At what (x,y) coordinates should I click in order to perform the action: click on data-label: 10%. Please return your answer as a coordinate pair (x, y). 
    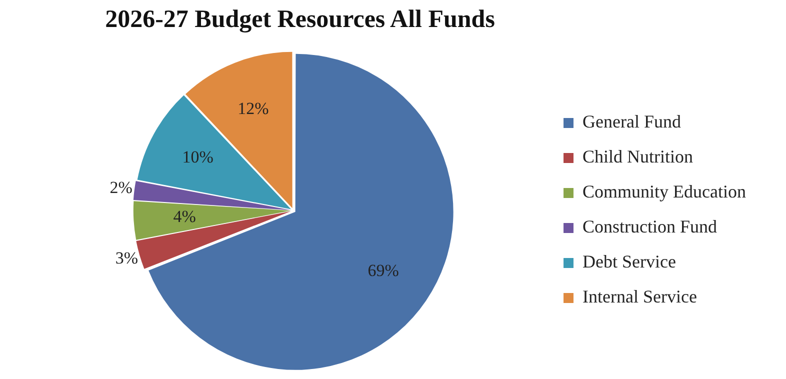
    Looking at the image, I should click on (198, 157).